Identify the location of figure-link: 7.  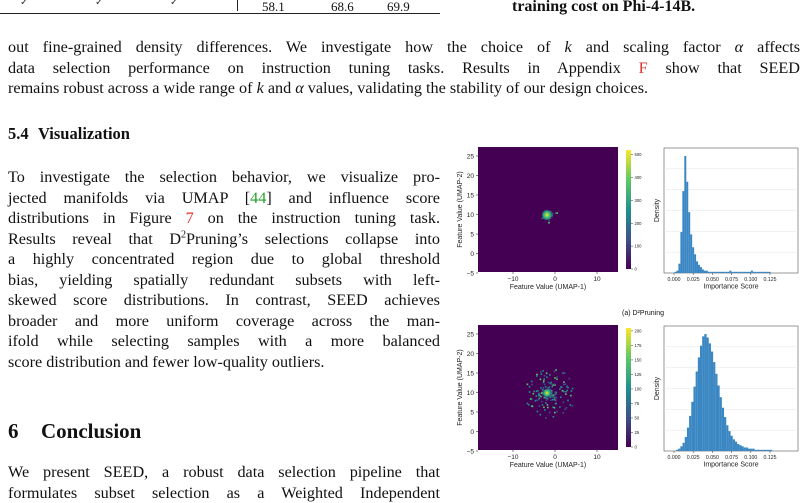
(190, 218).